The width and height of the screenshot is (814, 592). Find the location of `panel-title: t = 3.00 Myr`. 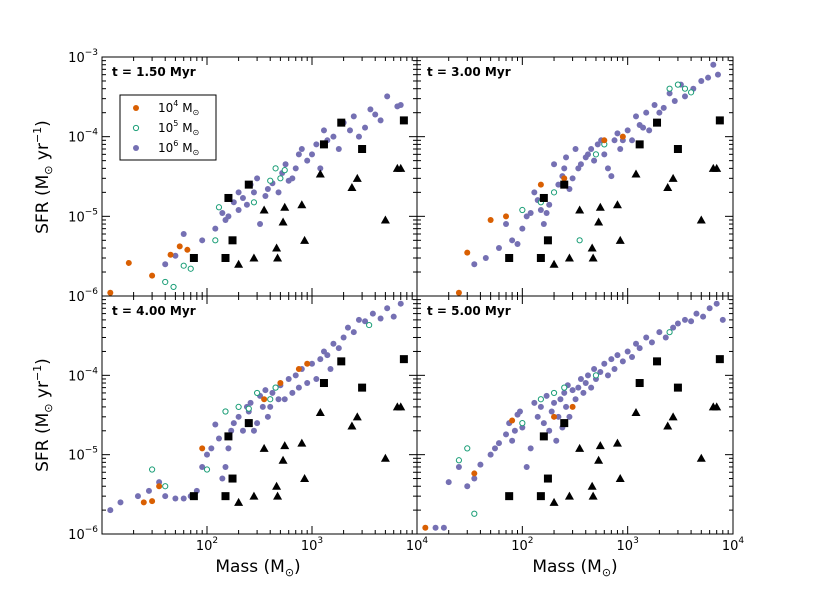

panel-title: t = 3.00 Myr is located at coordinates (469, 72).